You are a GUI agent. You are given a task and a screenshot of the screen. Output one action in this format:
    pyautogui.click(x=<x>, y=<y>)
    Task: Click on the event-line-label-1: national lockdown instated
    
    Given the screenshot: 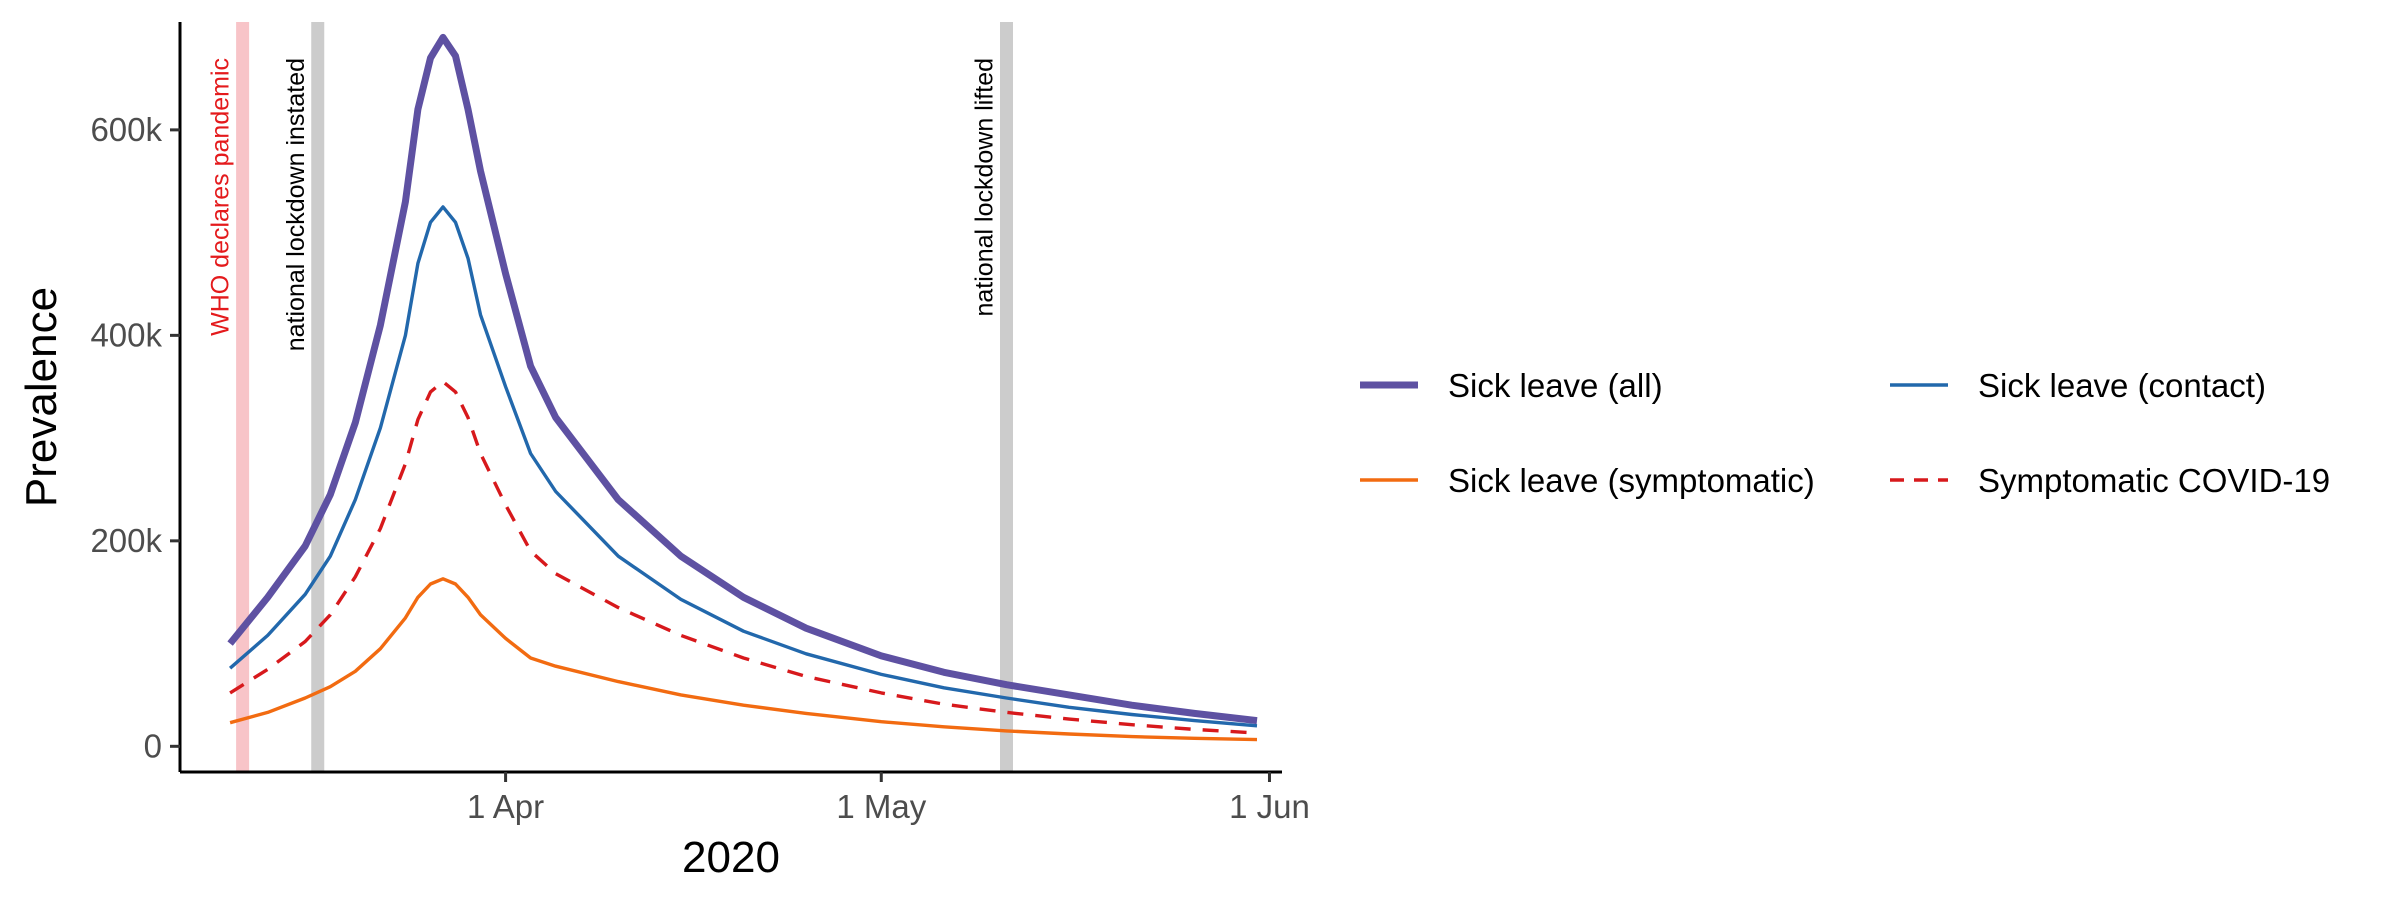 What is the action you would take?
    pyautogui.click(x=296, y=204)
    